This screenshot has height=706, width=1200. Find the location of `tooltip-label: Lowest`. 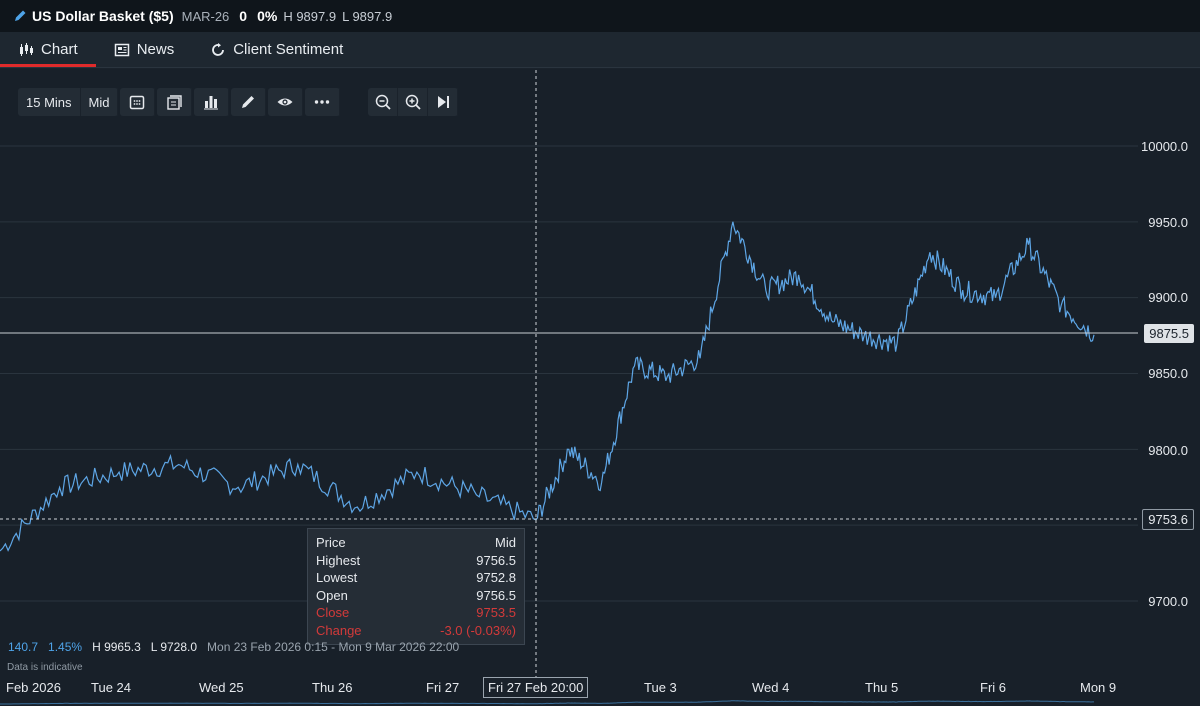

tooltip-label: Lowest is located at coordinates (337, 578).